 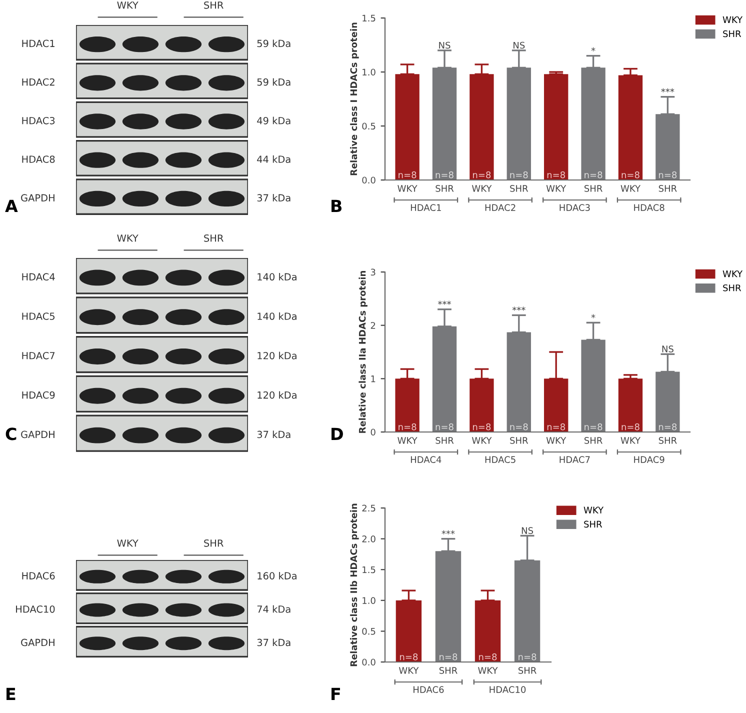 What do you see at coordinates (369, 539) in the screenshot?
I see `y-tick-label: 2.0` at bounding box center [369, 539].